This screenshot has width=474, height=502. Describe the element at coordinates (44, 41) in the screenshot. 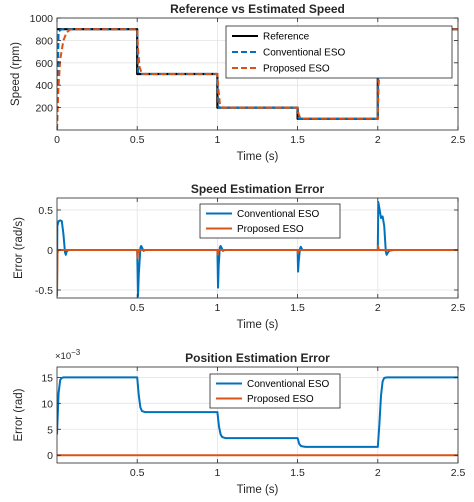

I see `y-tick-label: 800` at that location.